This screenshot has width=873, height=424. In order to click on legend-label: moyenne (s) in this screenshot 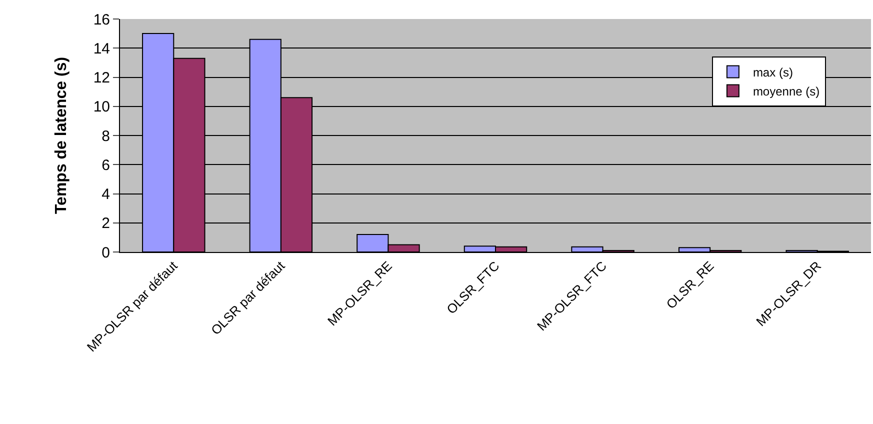, I will do `click(786, 91)`.